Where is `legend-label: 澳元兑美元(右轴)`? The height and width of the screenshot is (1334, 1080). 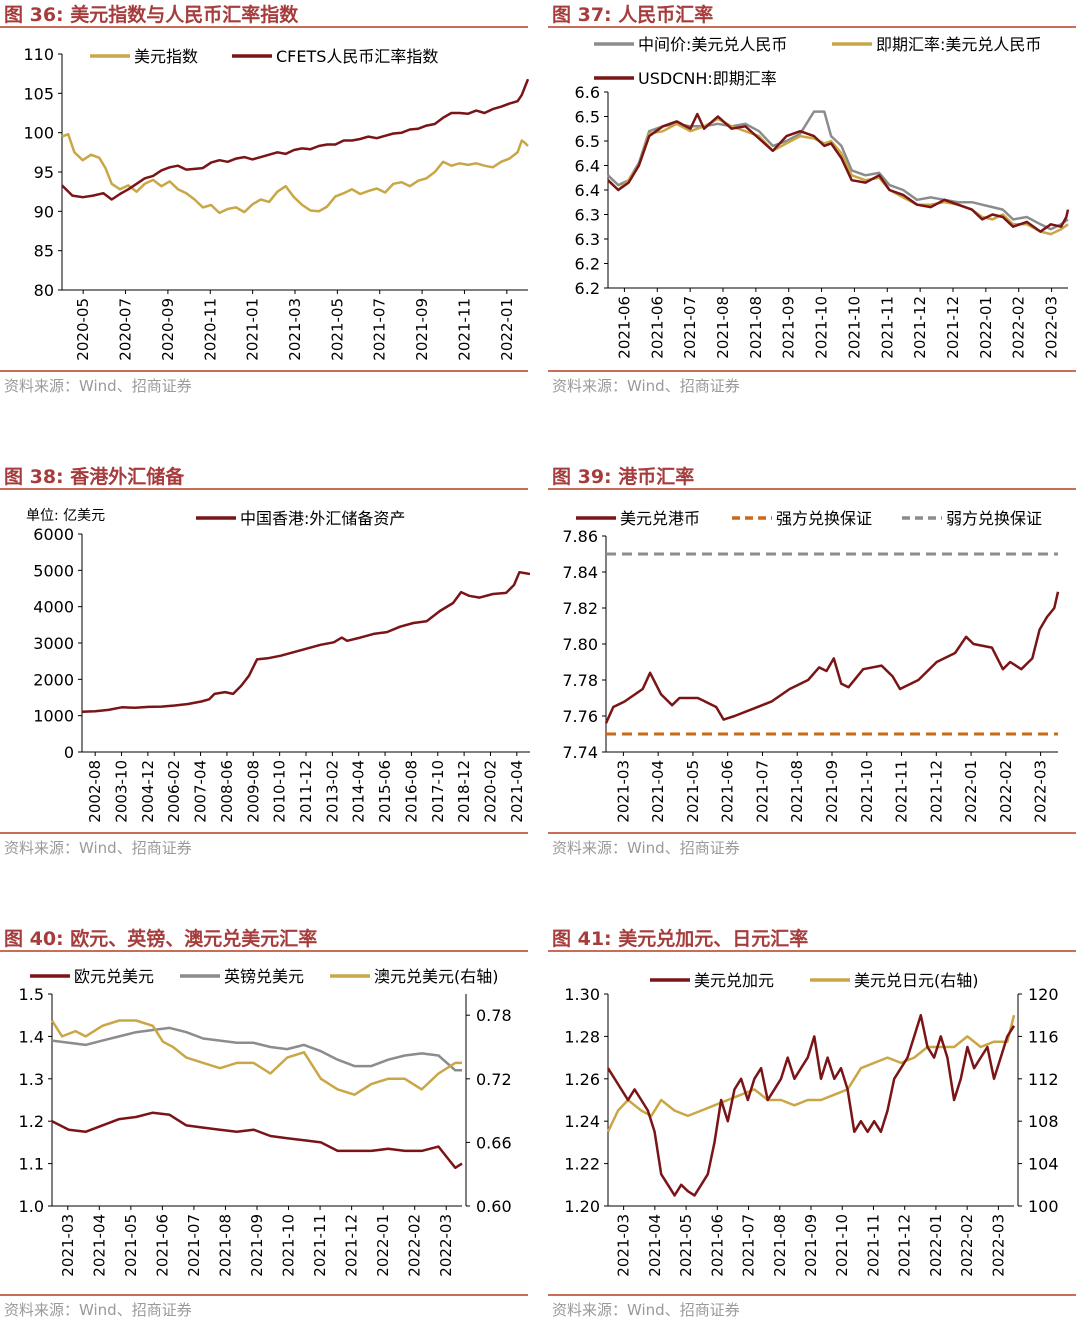 legend-label: 澳元兑美元(右轴) is located at coordinates (436, 976).